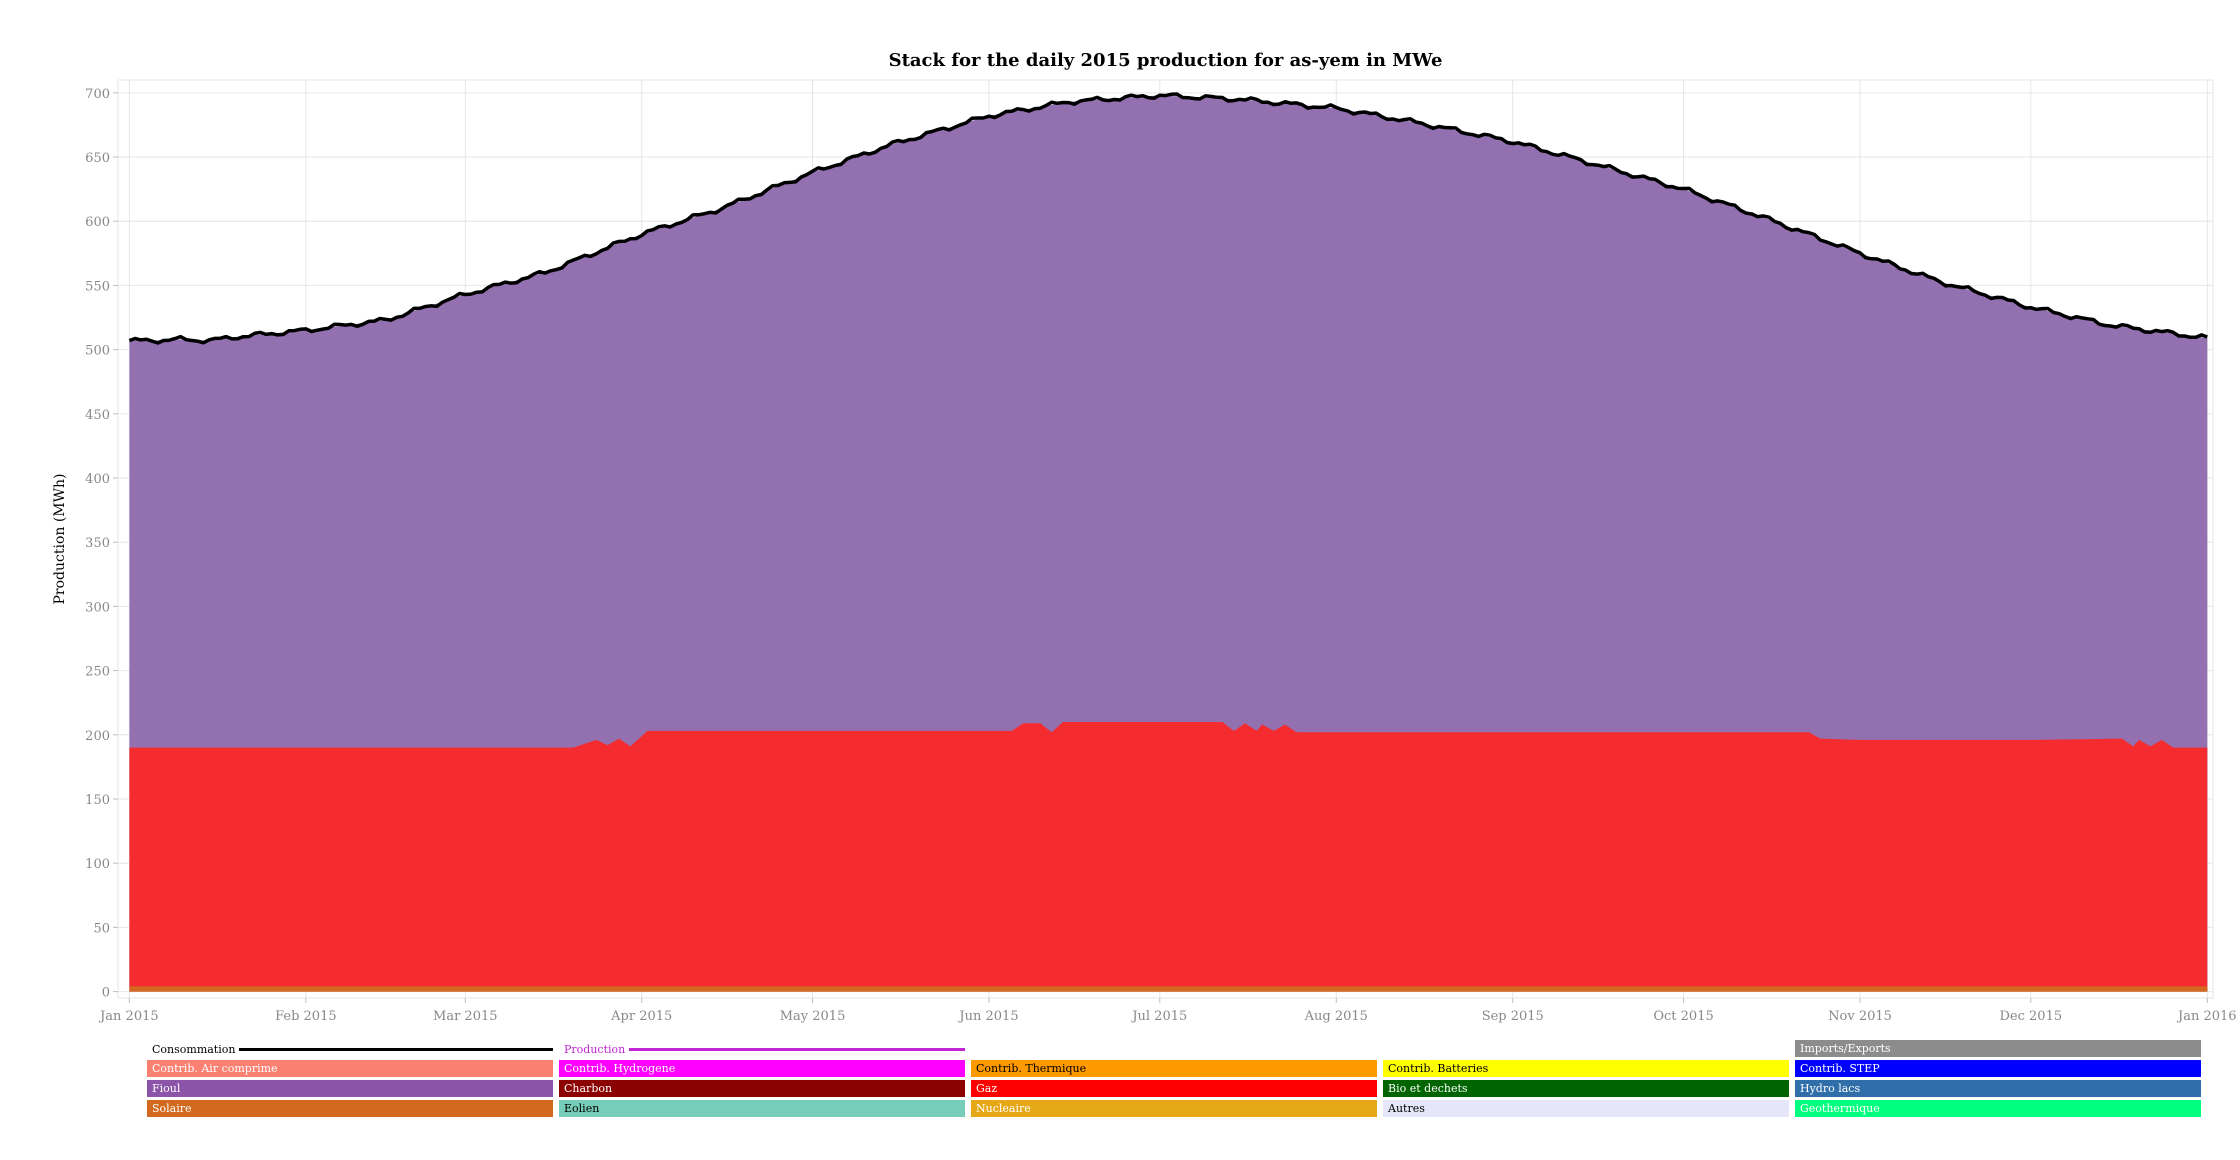  Describe the element at coordinates (350, 1068) in the screenshot. I see `legend-item-contrib-air-comprime: Contrib. Air comprime` at that location.